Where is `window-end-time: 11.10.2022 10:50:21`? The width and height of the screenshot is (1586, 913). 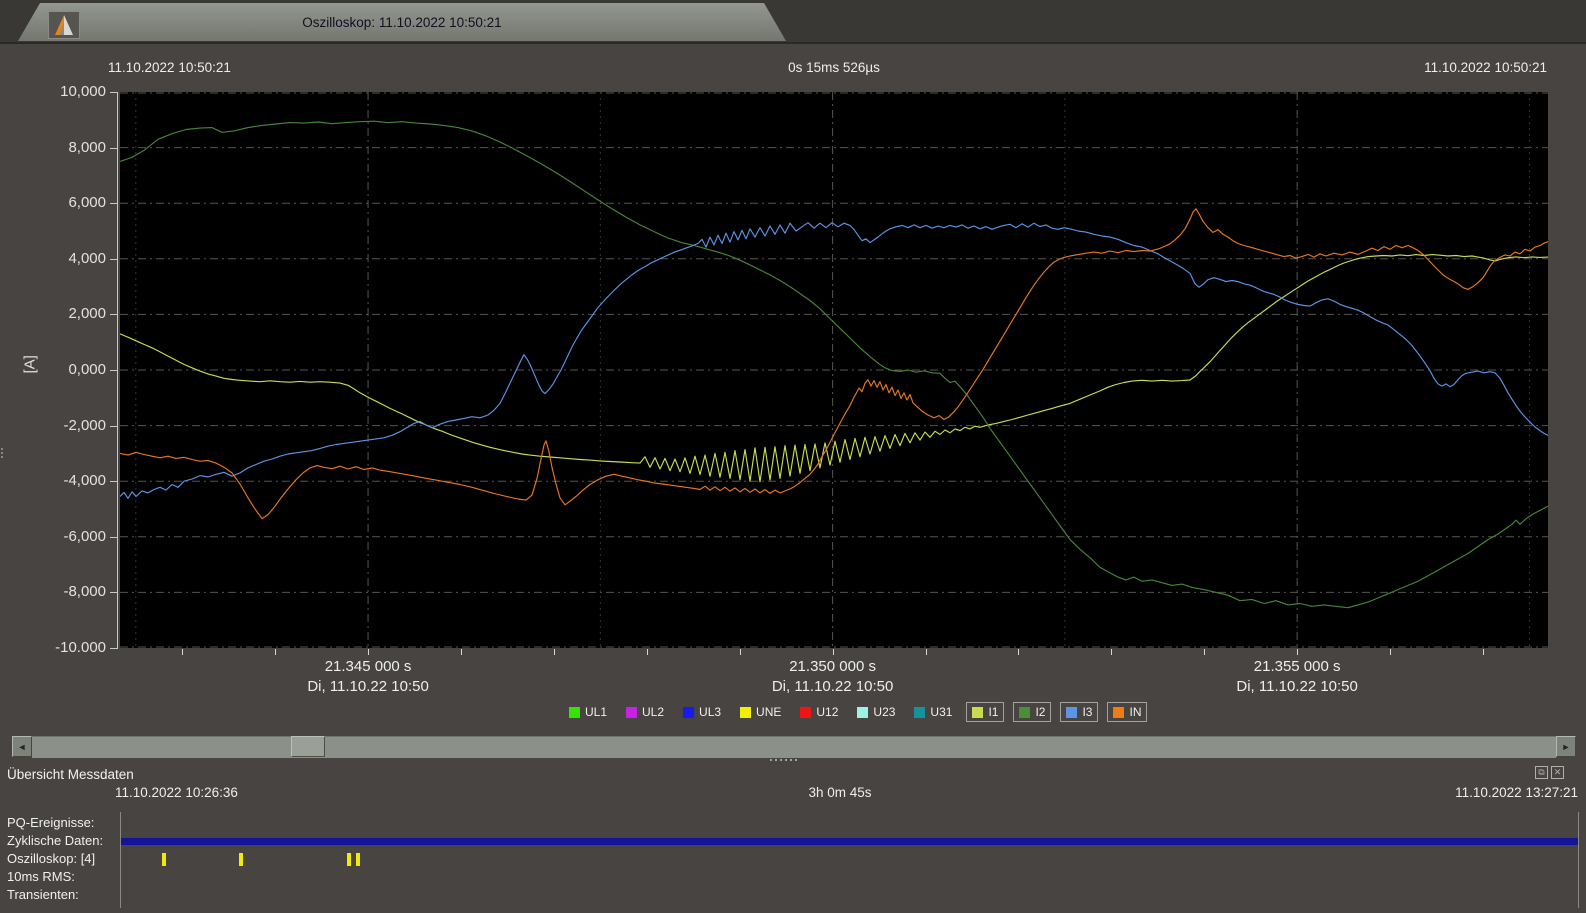
window-end-time: 11.10.2022 10:50:21 is located at coordinates (1485, 67).